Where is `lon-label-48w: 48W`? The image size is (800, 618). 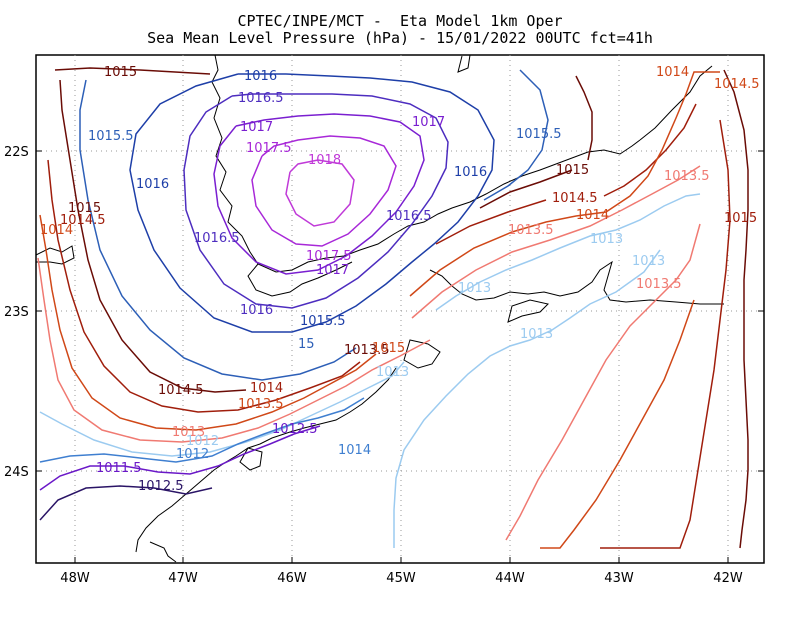 lon-label-48w: 48W is located at coordinates (75, 578).